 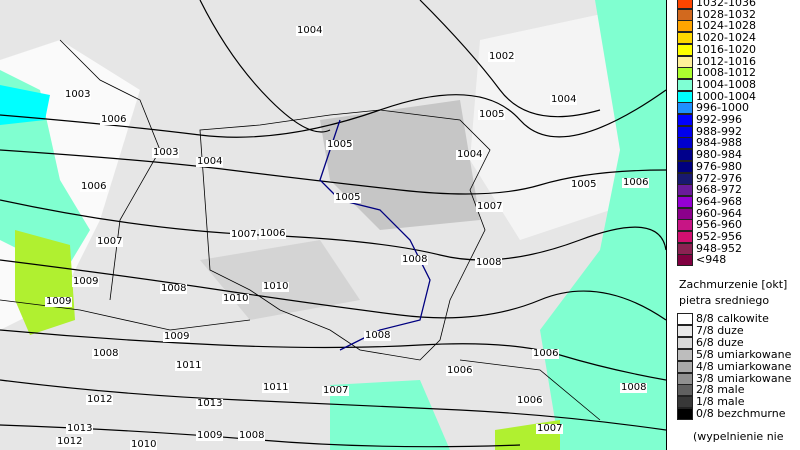 I want to click on legend-item: 972-976, so click(x=709, y=178).